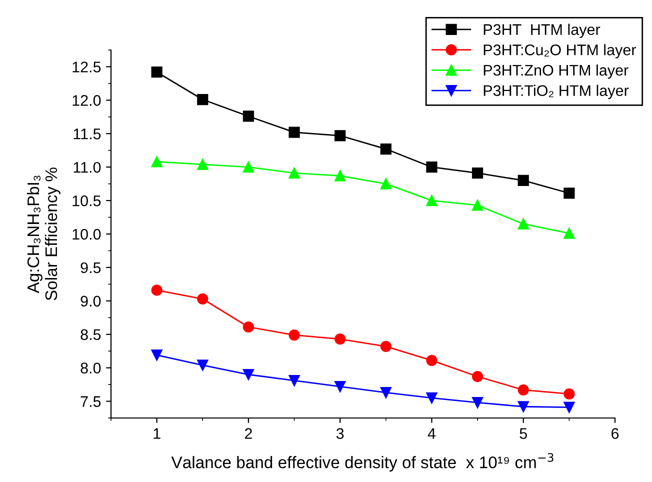 Image resolution: width=652 pixels, height=482 pixels. I want to click on legend-label: P3HT:ZnO HTM layer, so click(556, 71).